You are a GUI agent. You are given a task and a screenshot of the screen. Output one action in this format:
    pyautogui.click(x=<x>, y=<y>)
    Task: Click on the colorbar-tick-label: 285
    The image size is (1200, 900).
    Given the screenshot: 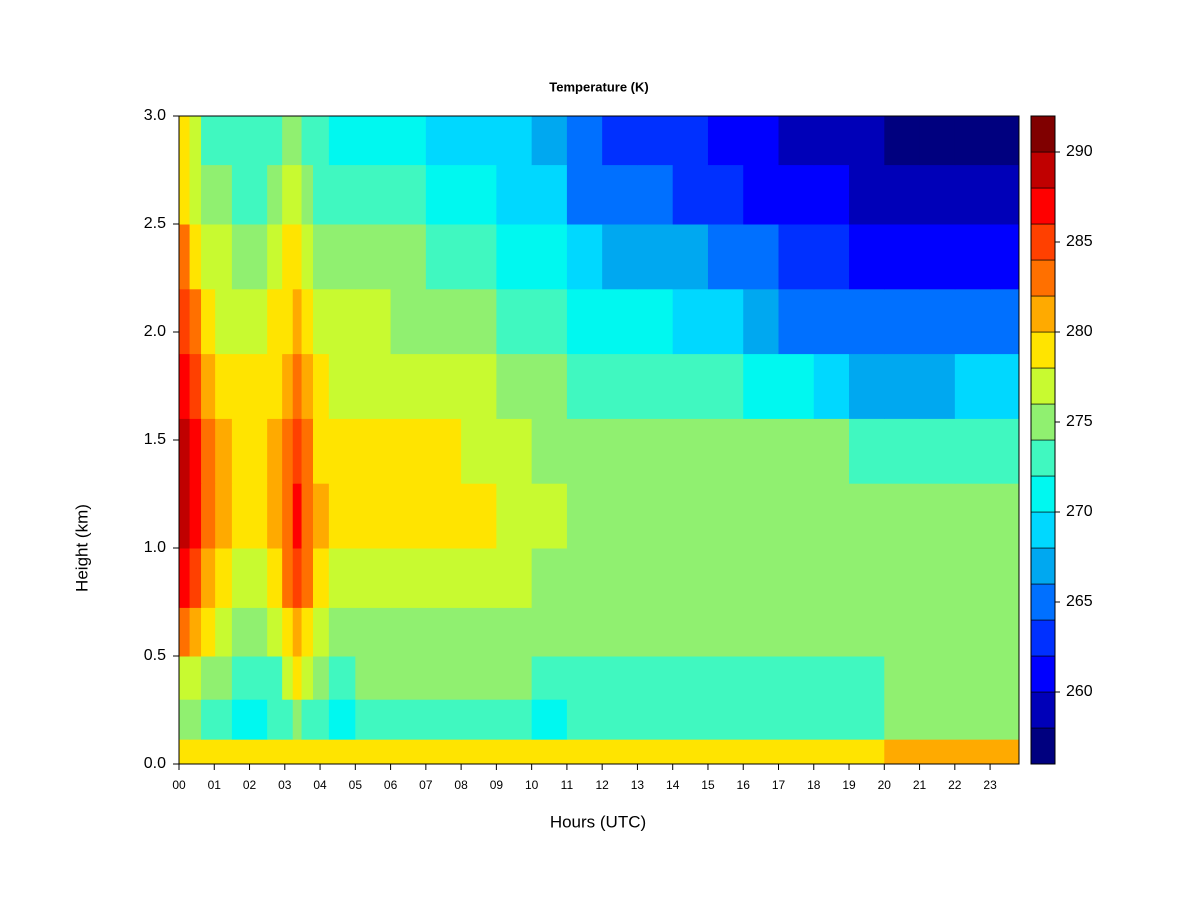 What is the action you would take?
    pyautogui.click(x=1079, y=241)
    